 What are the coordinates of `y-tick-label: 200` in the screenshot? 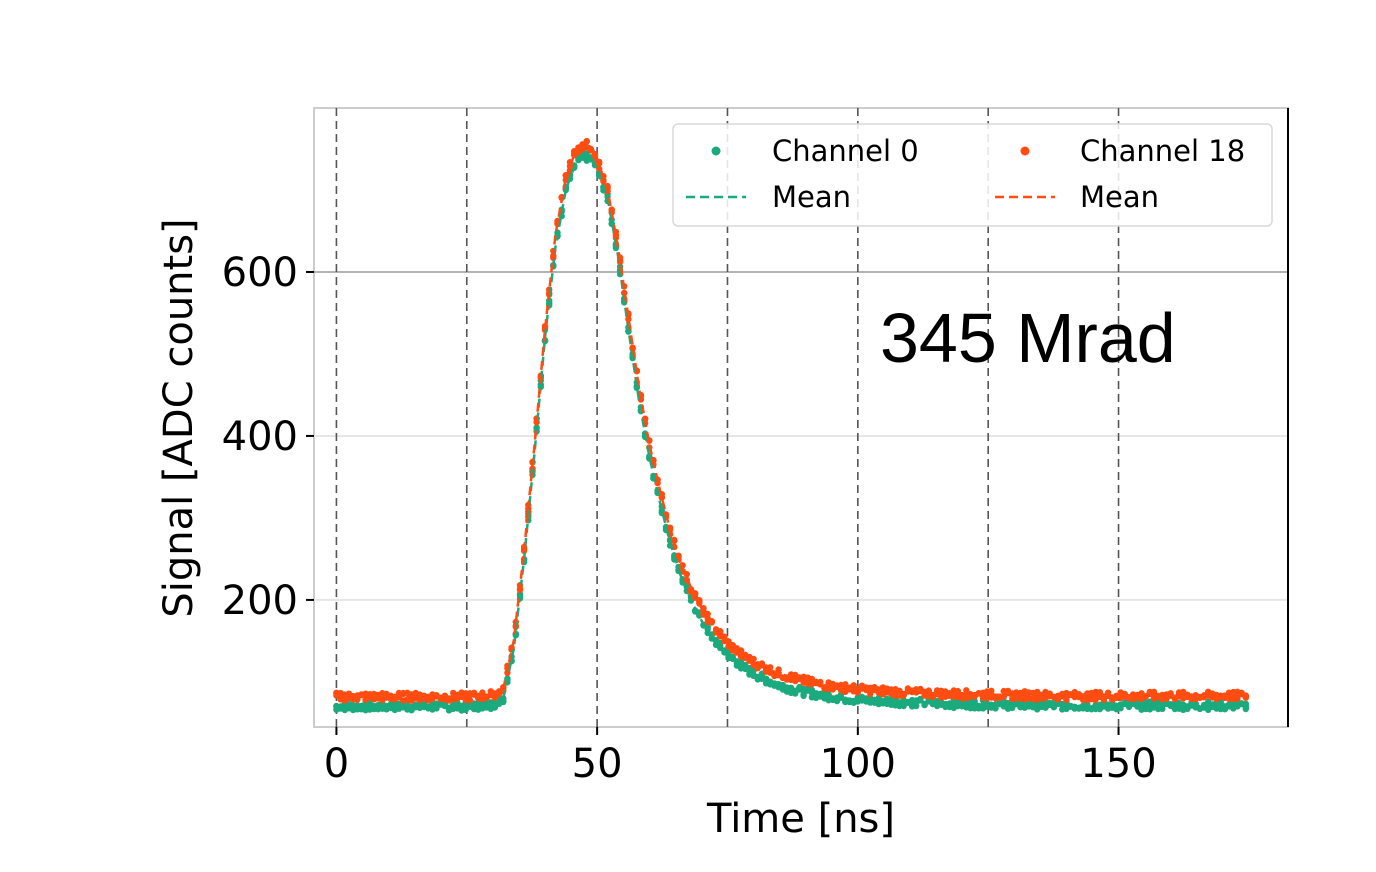 It's located at (260, 601).